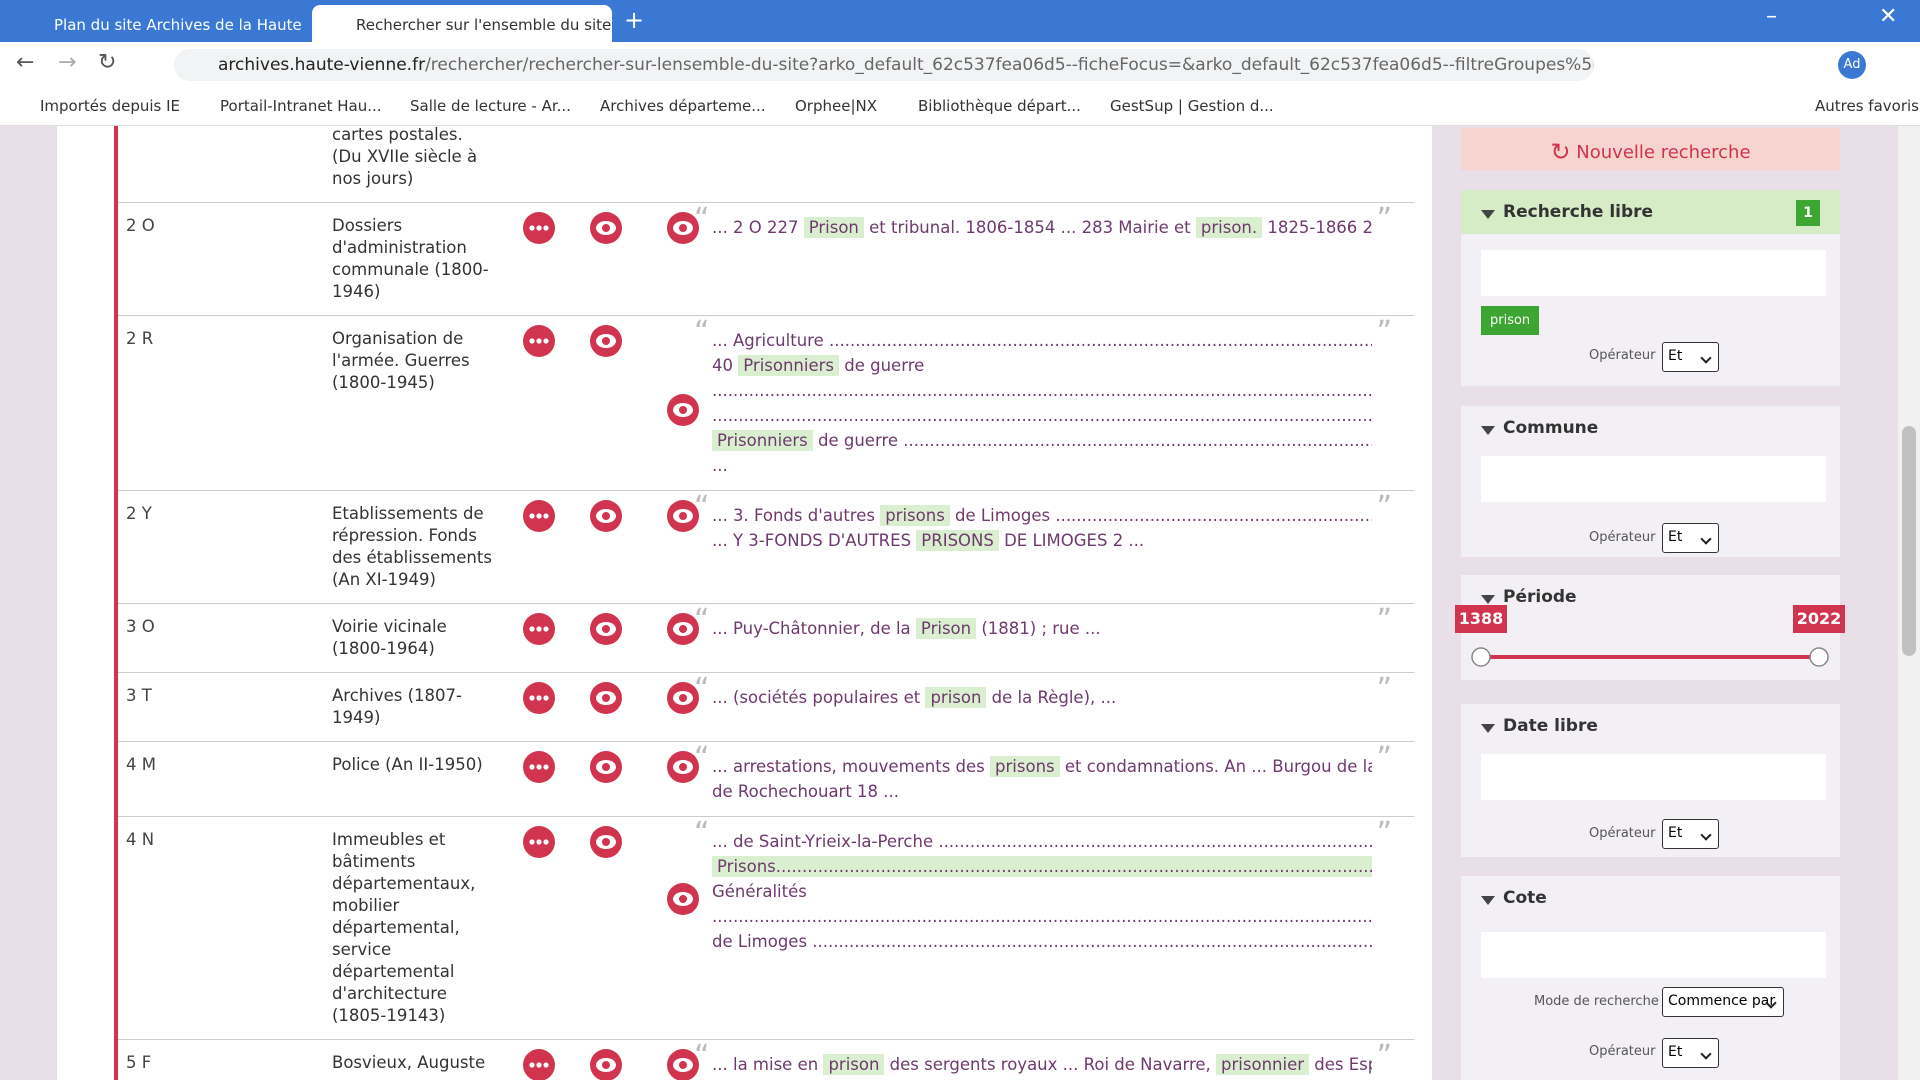 This screenshot has width=1920, height=1080. What do you see at coordinates (1909, 603) in the screenshot?
I see `scrollbar` at bounding box center [1909, 603].